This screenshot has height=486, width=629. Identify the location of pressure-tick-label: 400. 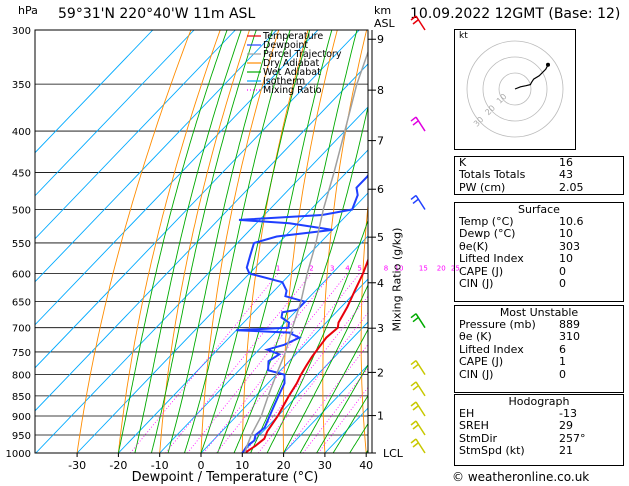
(21, 132).